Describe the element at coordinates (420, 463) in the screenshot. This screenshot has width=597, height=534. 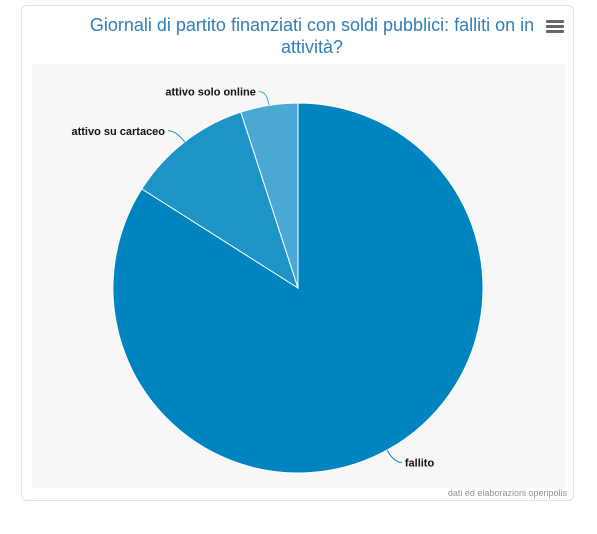
I see `slice-label-fallito: fallito` at that location.